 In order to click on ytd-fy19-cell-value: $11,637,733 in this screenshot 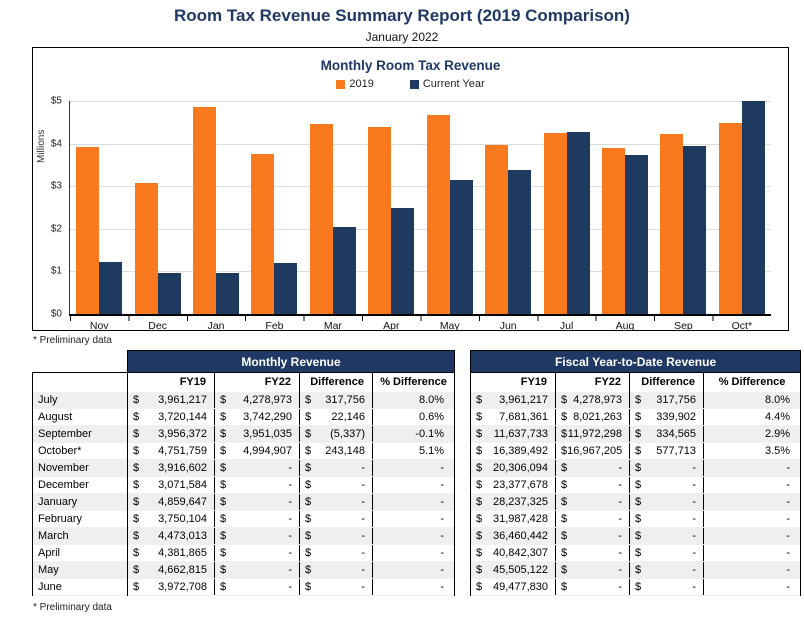, I will do `click(514, 434)`.